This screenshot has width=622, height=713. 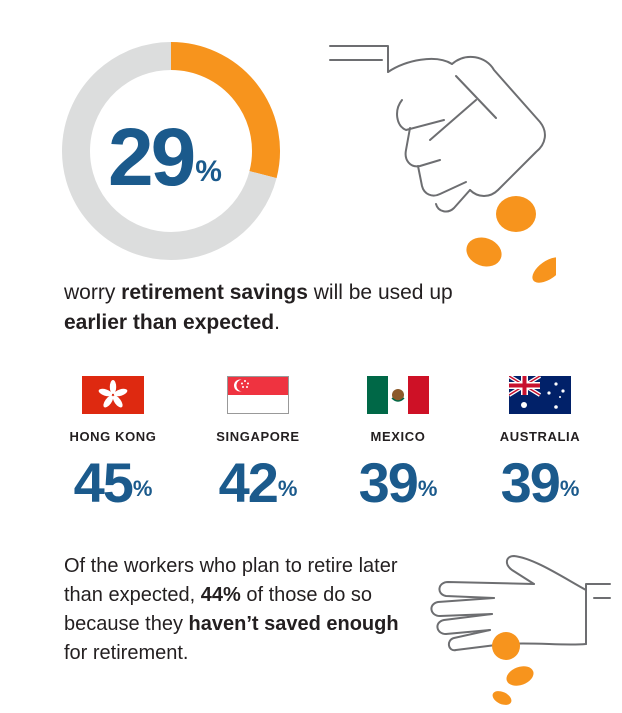 What do you see at coordinates (540, 395) in the screenshot?
I see `australia-flag-icon` at bounding box center [540, 395].